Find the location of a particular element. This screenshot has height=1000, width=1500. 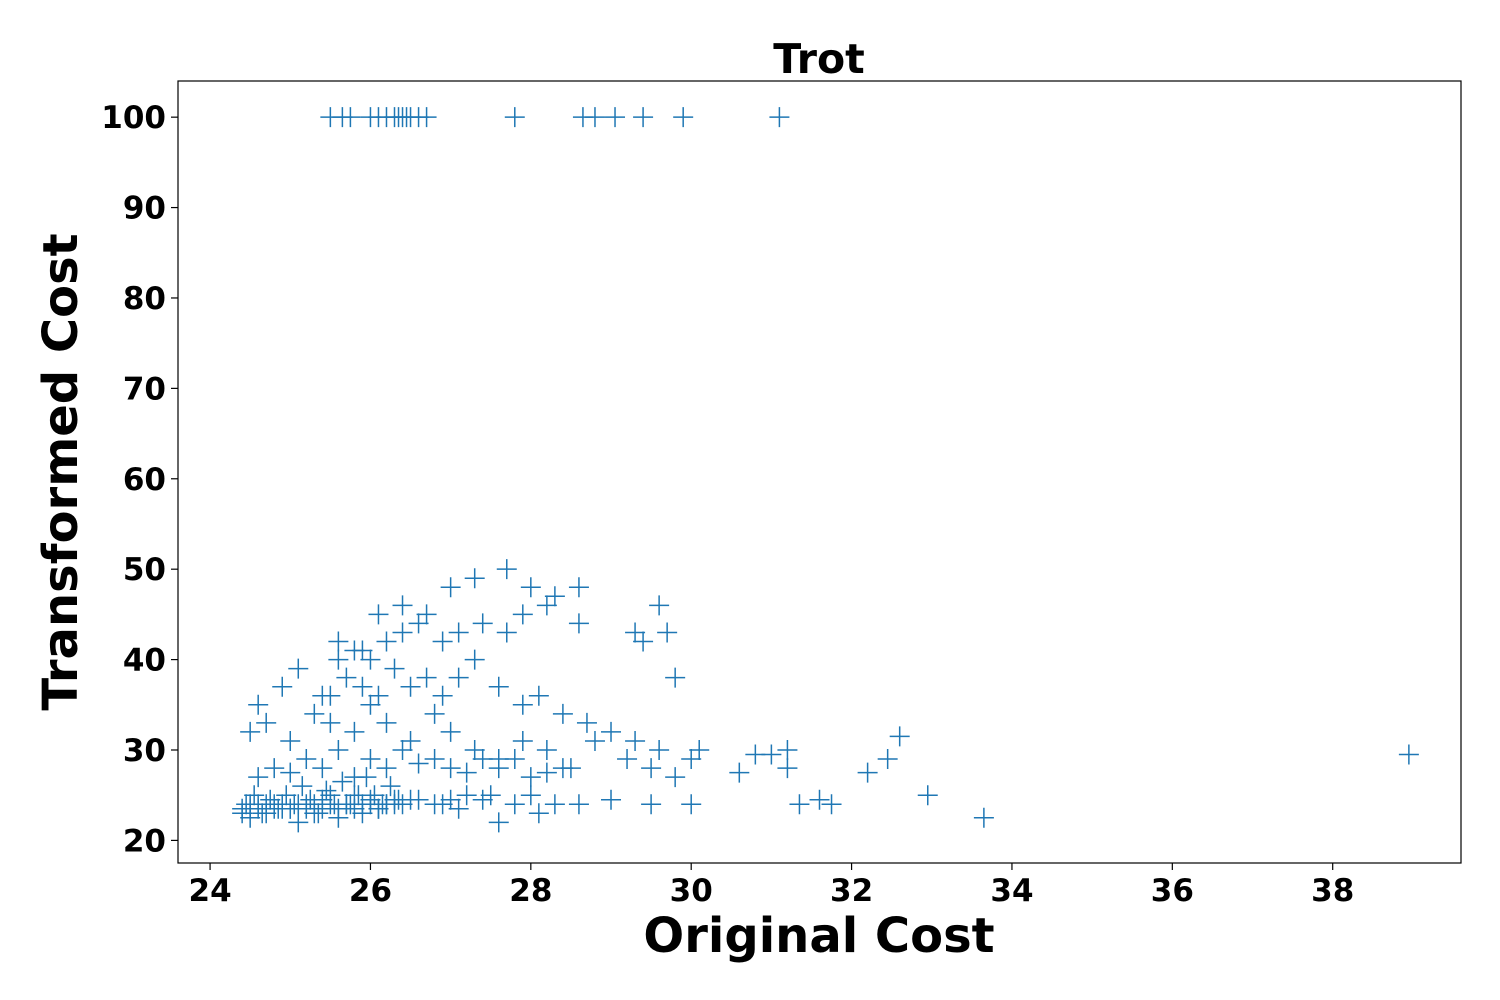

x-tick-label: 38 is located at coordinates (1332, 891).